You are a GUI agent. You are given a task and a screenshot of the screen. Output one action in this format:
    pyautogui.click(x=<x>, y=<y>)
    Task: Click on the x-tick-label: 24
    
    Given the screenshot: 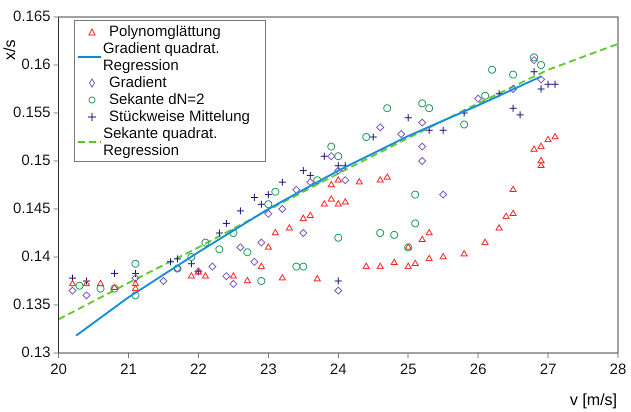 What is the action you would take?
    pyautogui.click(x=338, y=369)
    